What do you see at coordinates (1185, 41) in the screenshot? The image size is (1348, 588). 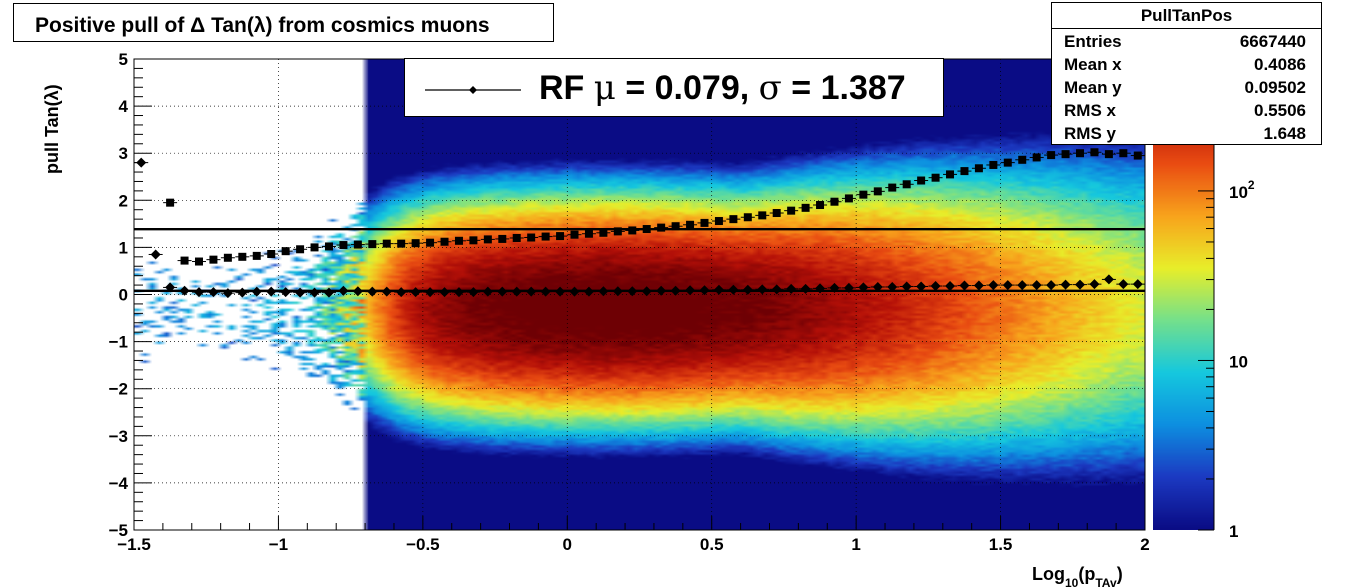 I see `stats-row: Entries 6667440` at bounding box center [1185, 41].